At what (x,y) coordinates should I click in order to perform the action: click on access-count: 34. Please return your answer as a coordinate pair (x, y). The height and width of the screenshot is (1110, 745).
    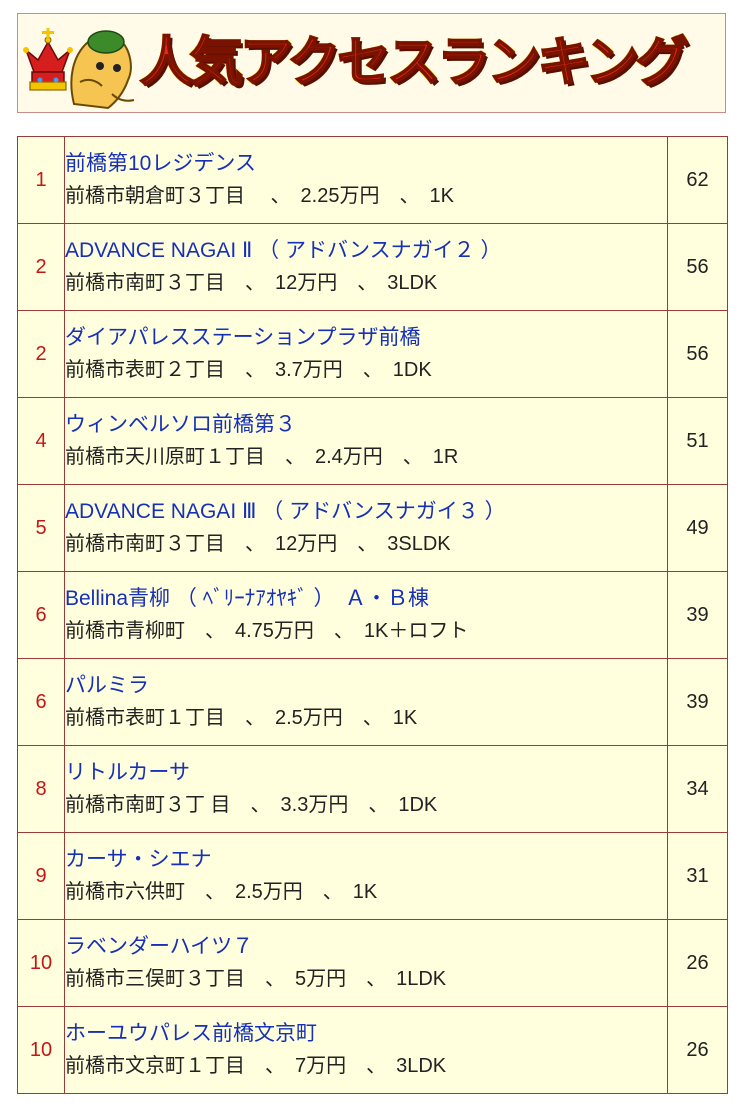
    Looking at the image, I should click on (697, 789).